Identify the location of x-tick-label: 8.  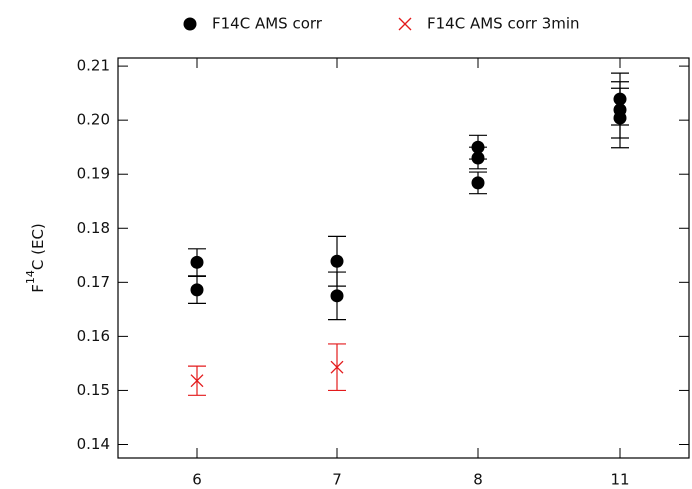
(478, 480).